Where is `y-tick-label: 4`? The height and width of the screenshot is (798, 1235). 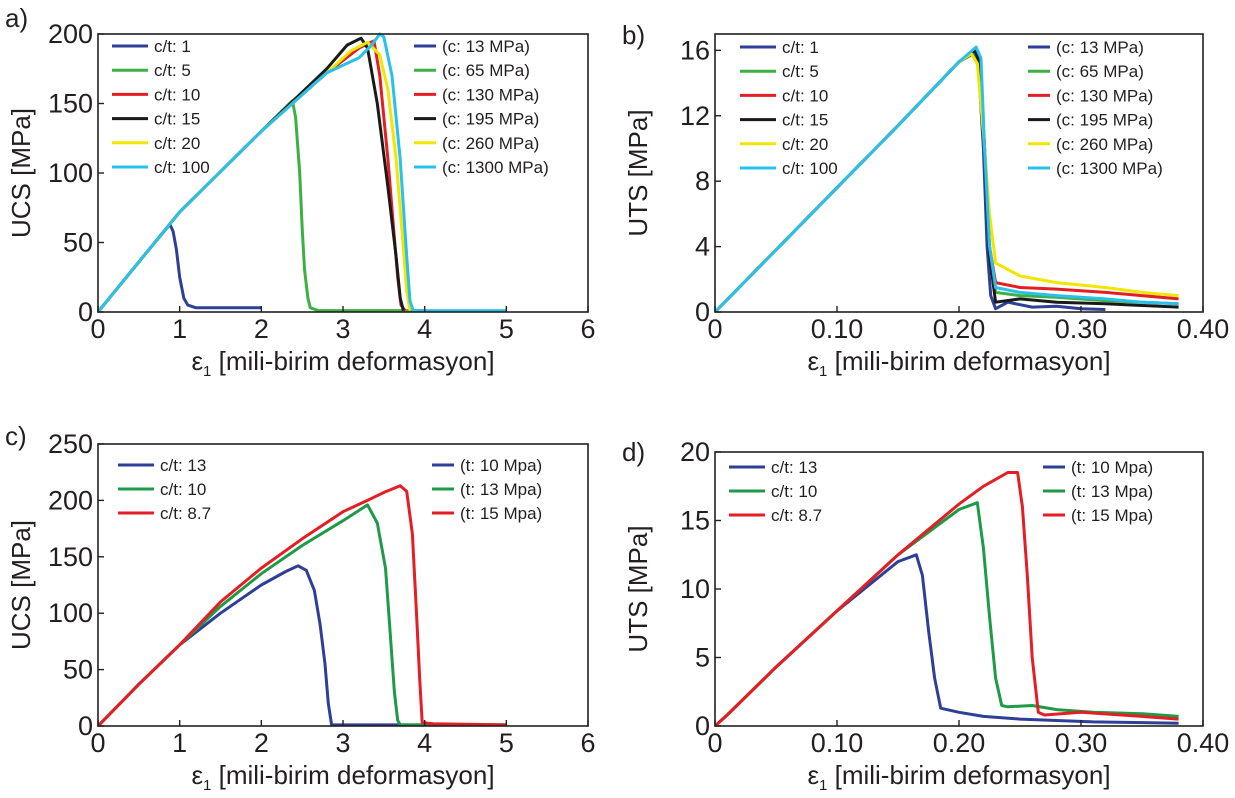 y-tick-label: 4 is located at coordinates (702, 247).